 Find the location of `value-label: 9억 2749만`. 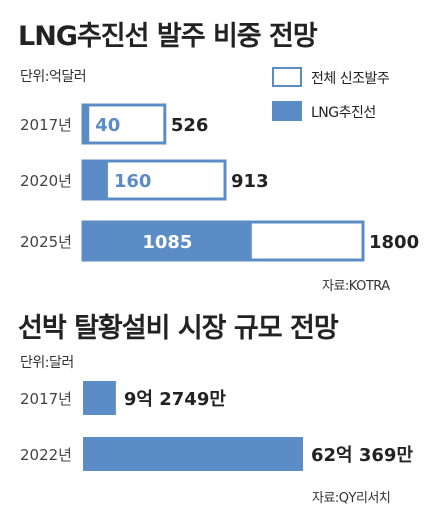

value-label: 9억 2749만 is located at coordinates (175, 399).